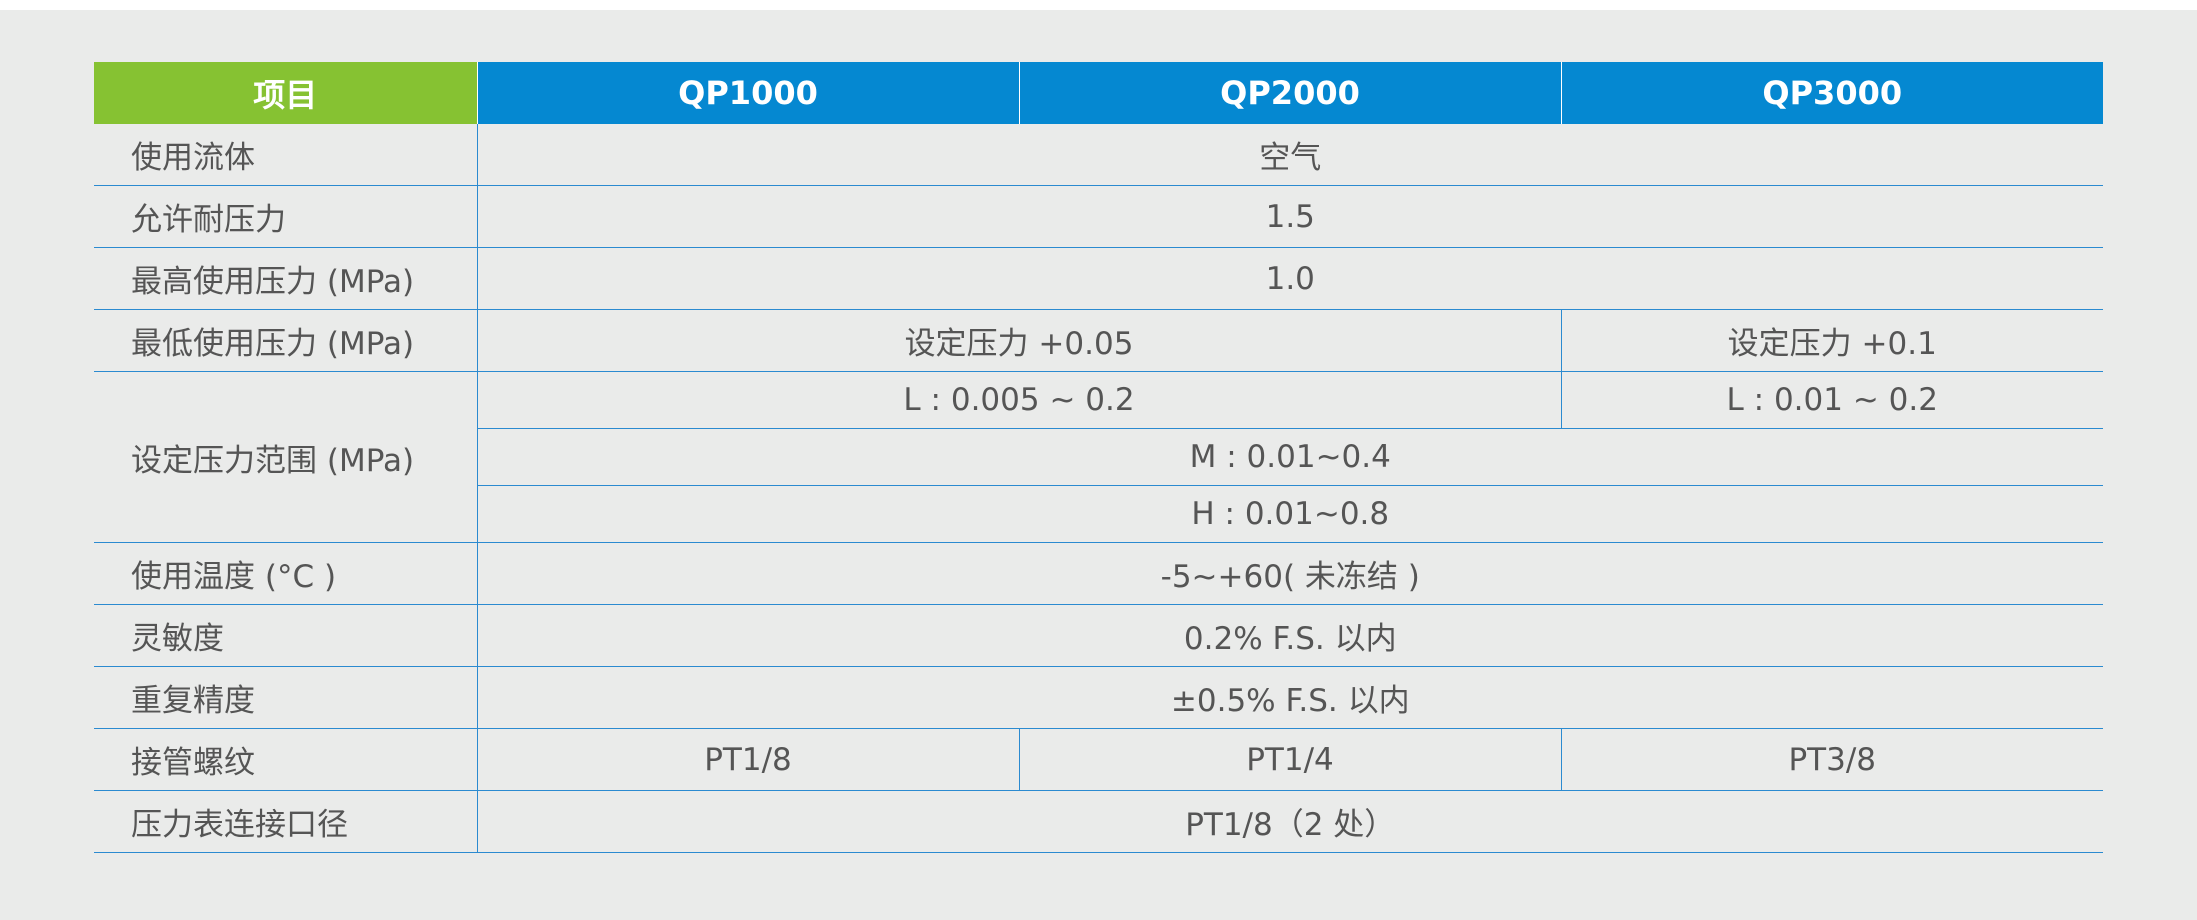  Describe the element at coordinates (286, 573) in the screenshot. I see `row-label-temperature: 使用温度 (°C )` at that location.